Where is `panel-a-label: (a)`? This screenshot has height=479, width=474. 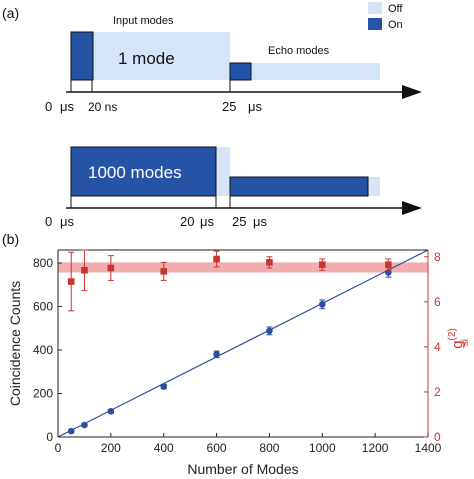 panel-a-label: (a) is located at coordinates (10, 13).